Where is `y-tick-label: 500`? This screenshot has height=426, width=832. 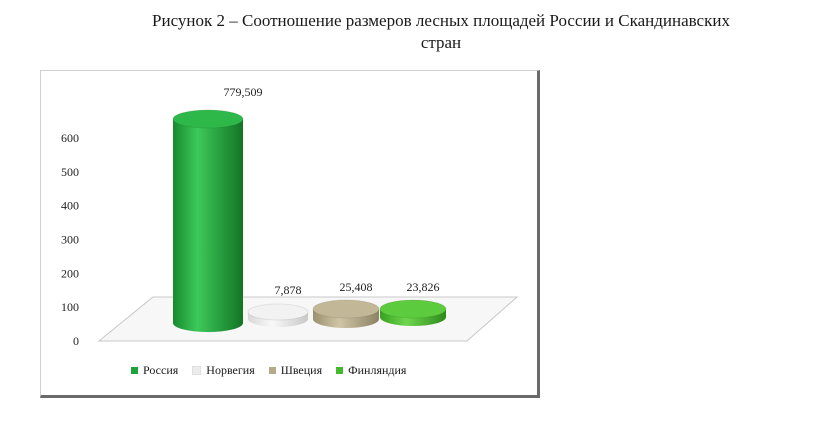 y-tick-label: 500 is located at coordinates (70, 172).